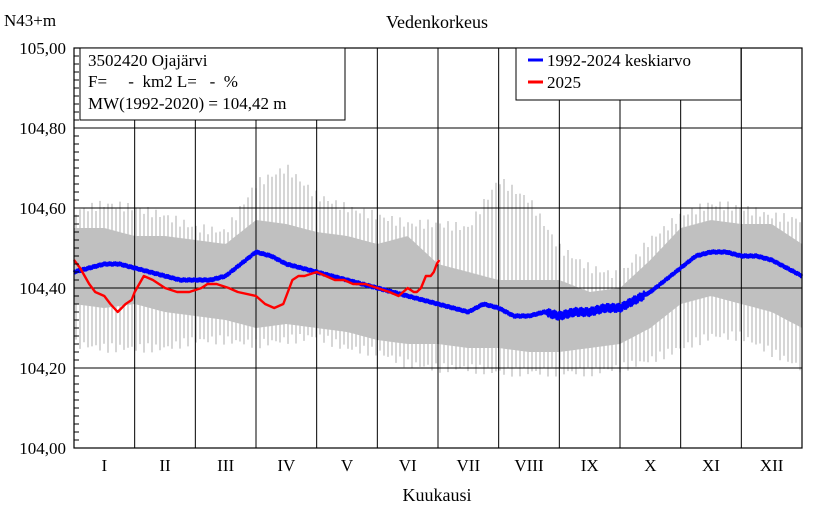 This screenshot has height=520, width=840. I want to click on y-tick-labels: 104,00 104,20 104,40 104,60 104,80 105,00, so click(42, 248).